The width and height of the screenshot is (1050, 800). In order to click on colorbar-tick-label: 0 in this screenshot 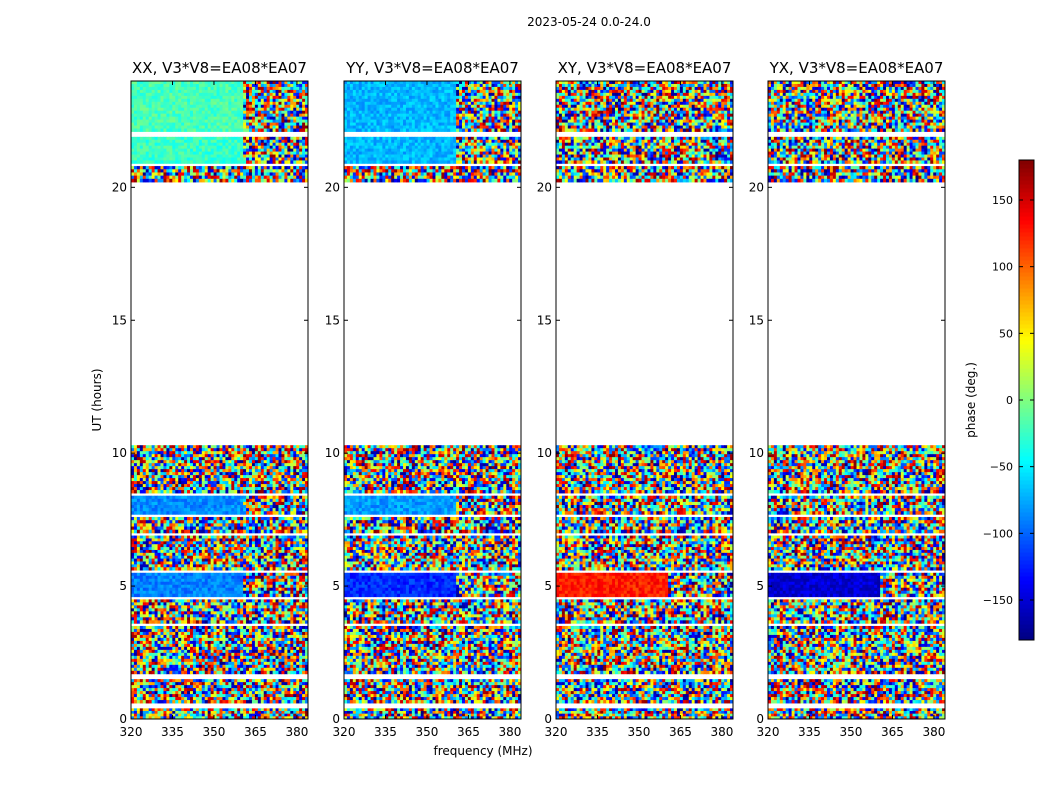, I will do `click(1009, 400)`.